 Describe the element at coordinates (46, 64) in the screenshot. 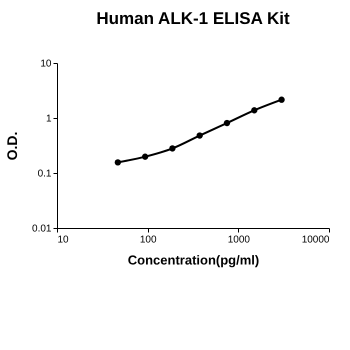

I see `y-tick-label: 10` at that location.